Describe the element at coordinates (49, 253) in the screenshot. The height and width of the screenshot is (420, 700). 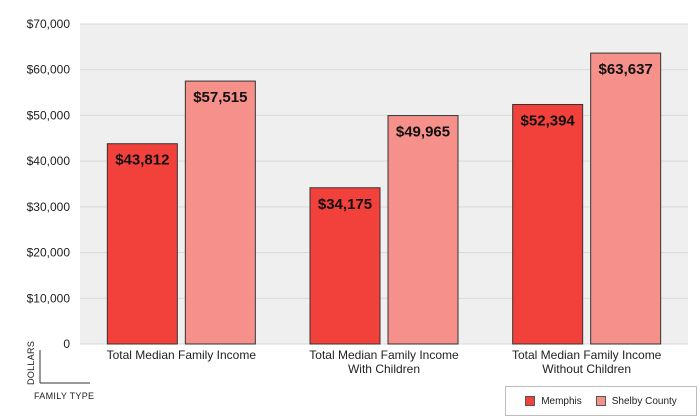
I see `y-tick-label: $20,000` at that location.